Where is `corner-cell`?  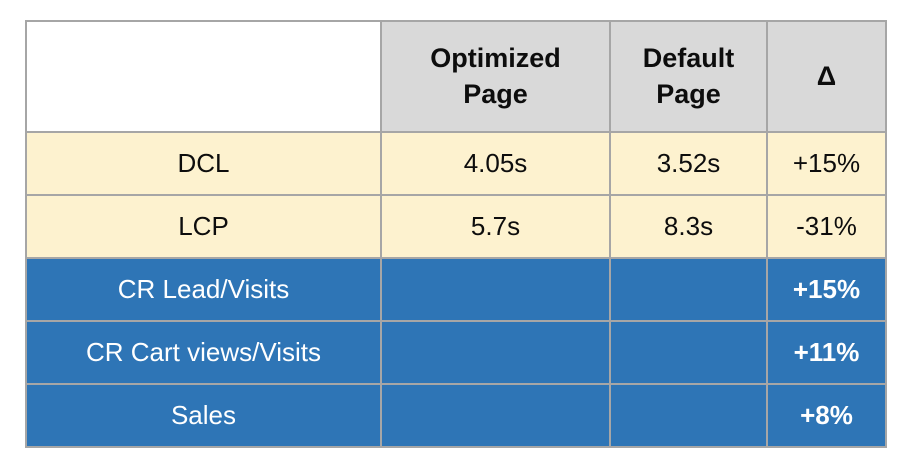 corner-cell is located at coordinates (203, 76).